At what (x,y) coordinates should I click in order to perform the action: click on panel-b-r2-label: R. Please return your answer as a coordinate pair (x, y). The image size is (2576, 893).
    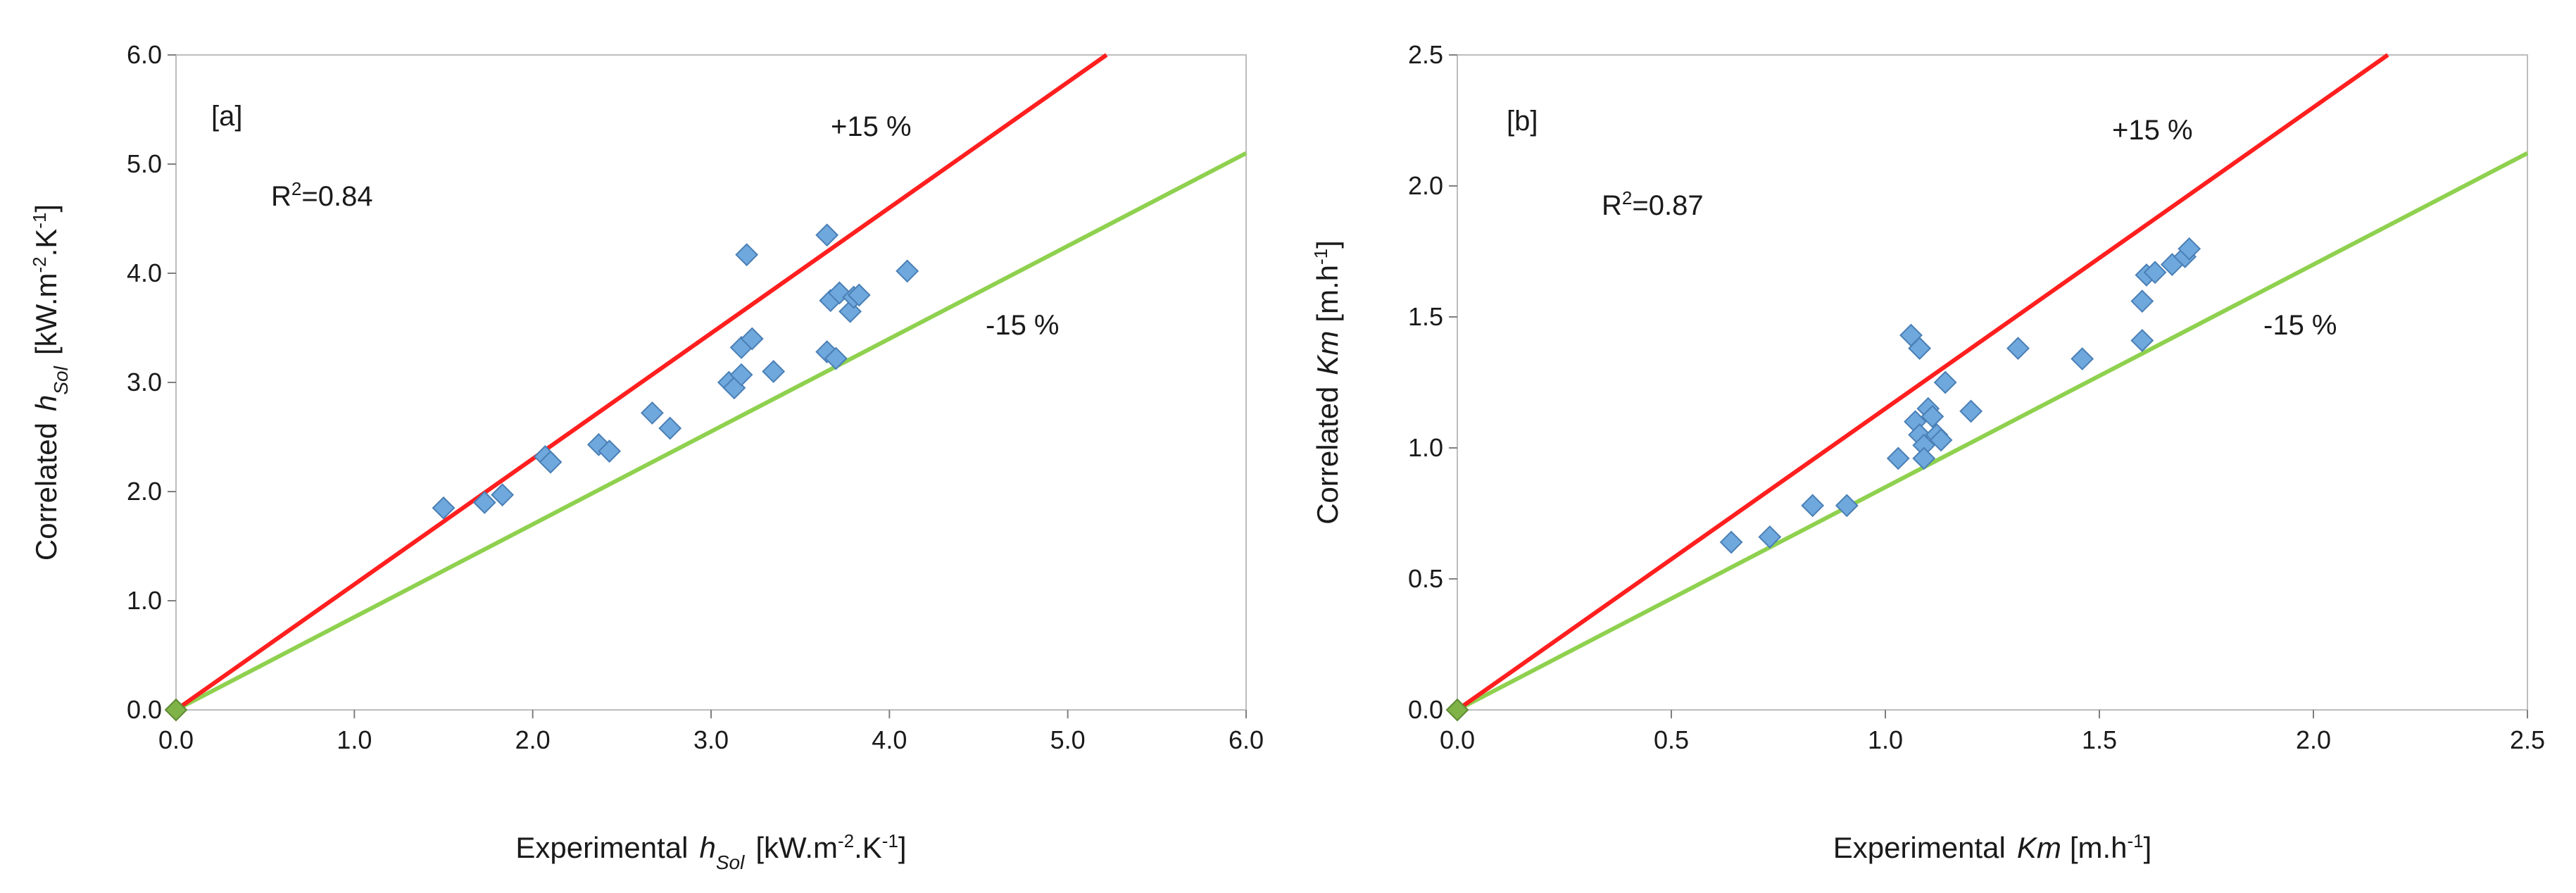
    Looking at the image, I should click on (1612, 205).